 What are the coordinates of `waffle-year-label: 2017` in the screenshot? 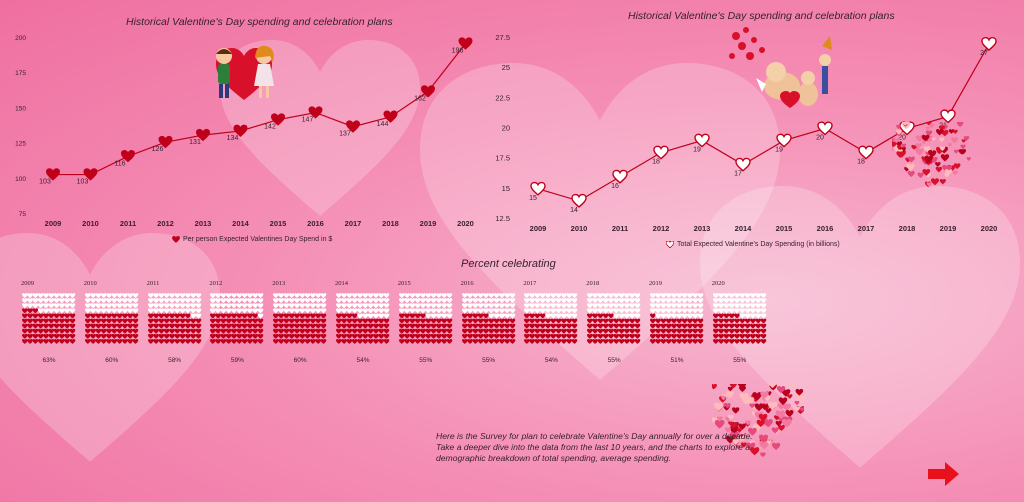 It's located at (530, 283).